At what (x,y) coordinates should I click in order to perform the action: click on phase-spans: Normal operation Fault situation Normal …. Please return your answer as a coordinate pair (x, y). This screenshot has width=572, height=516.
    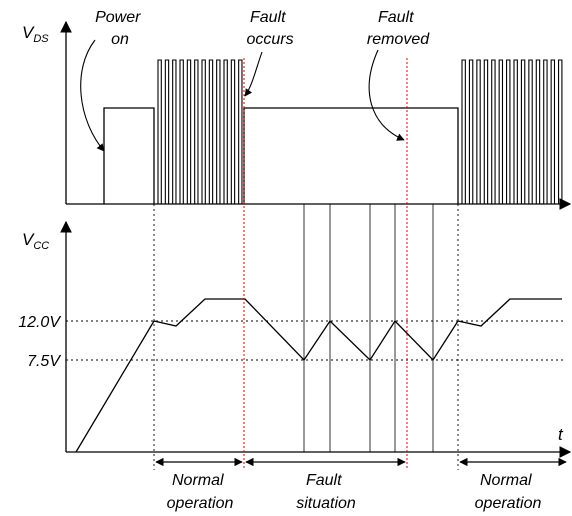
    Looking at the image, I should click on (361, 484).